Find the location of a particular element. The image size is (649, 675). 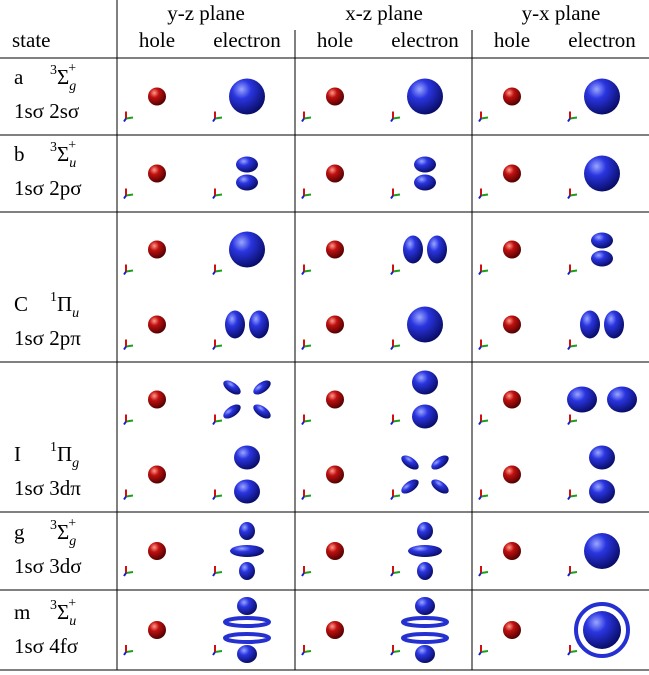

hole-header: hole is located at coordinates (512, 40).